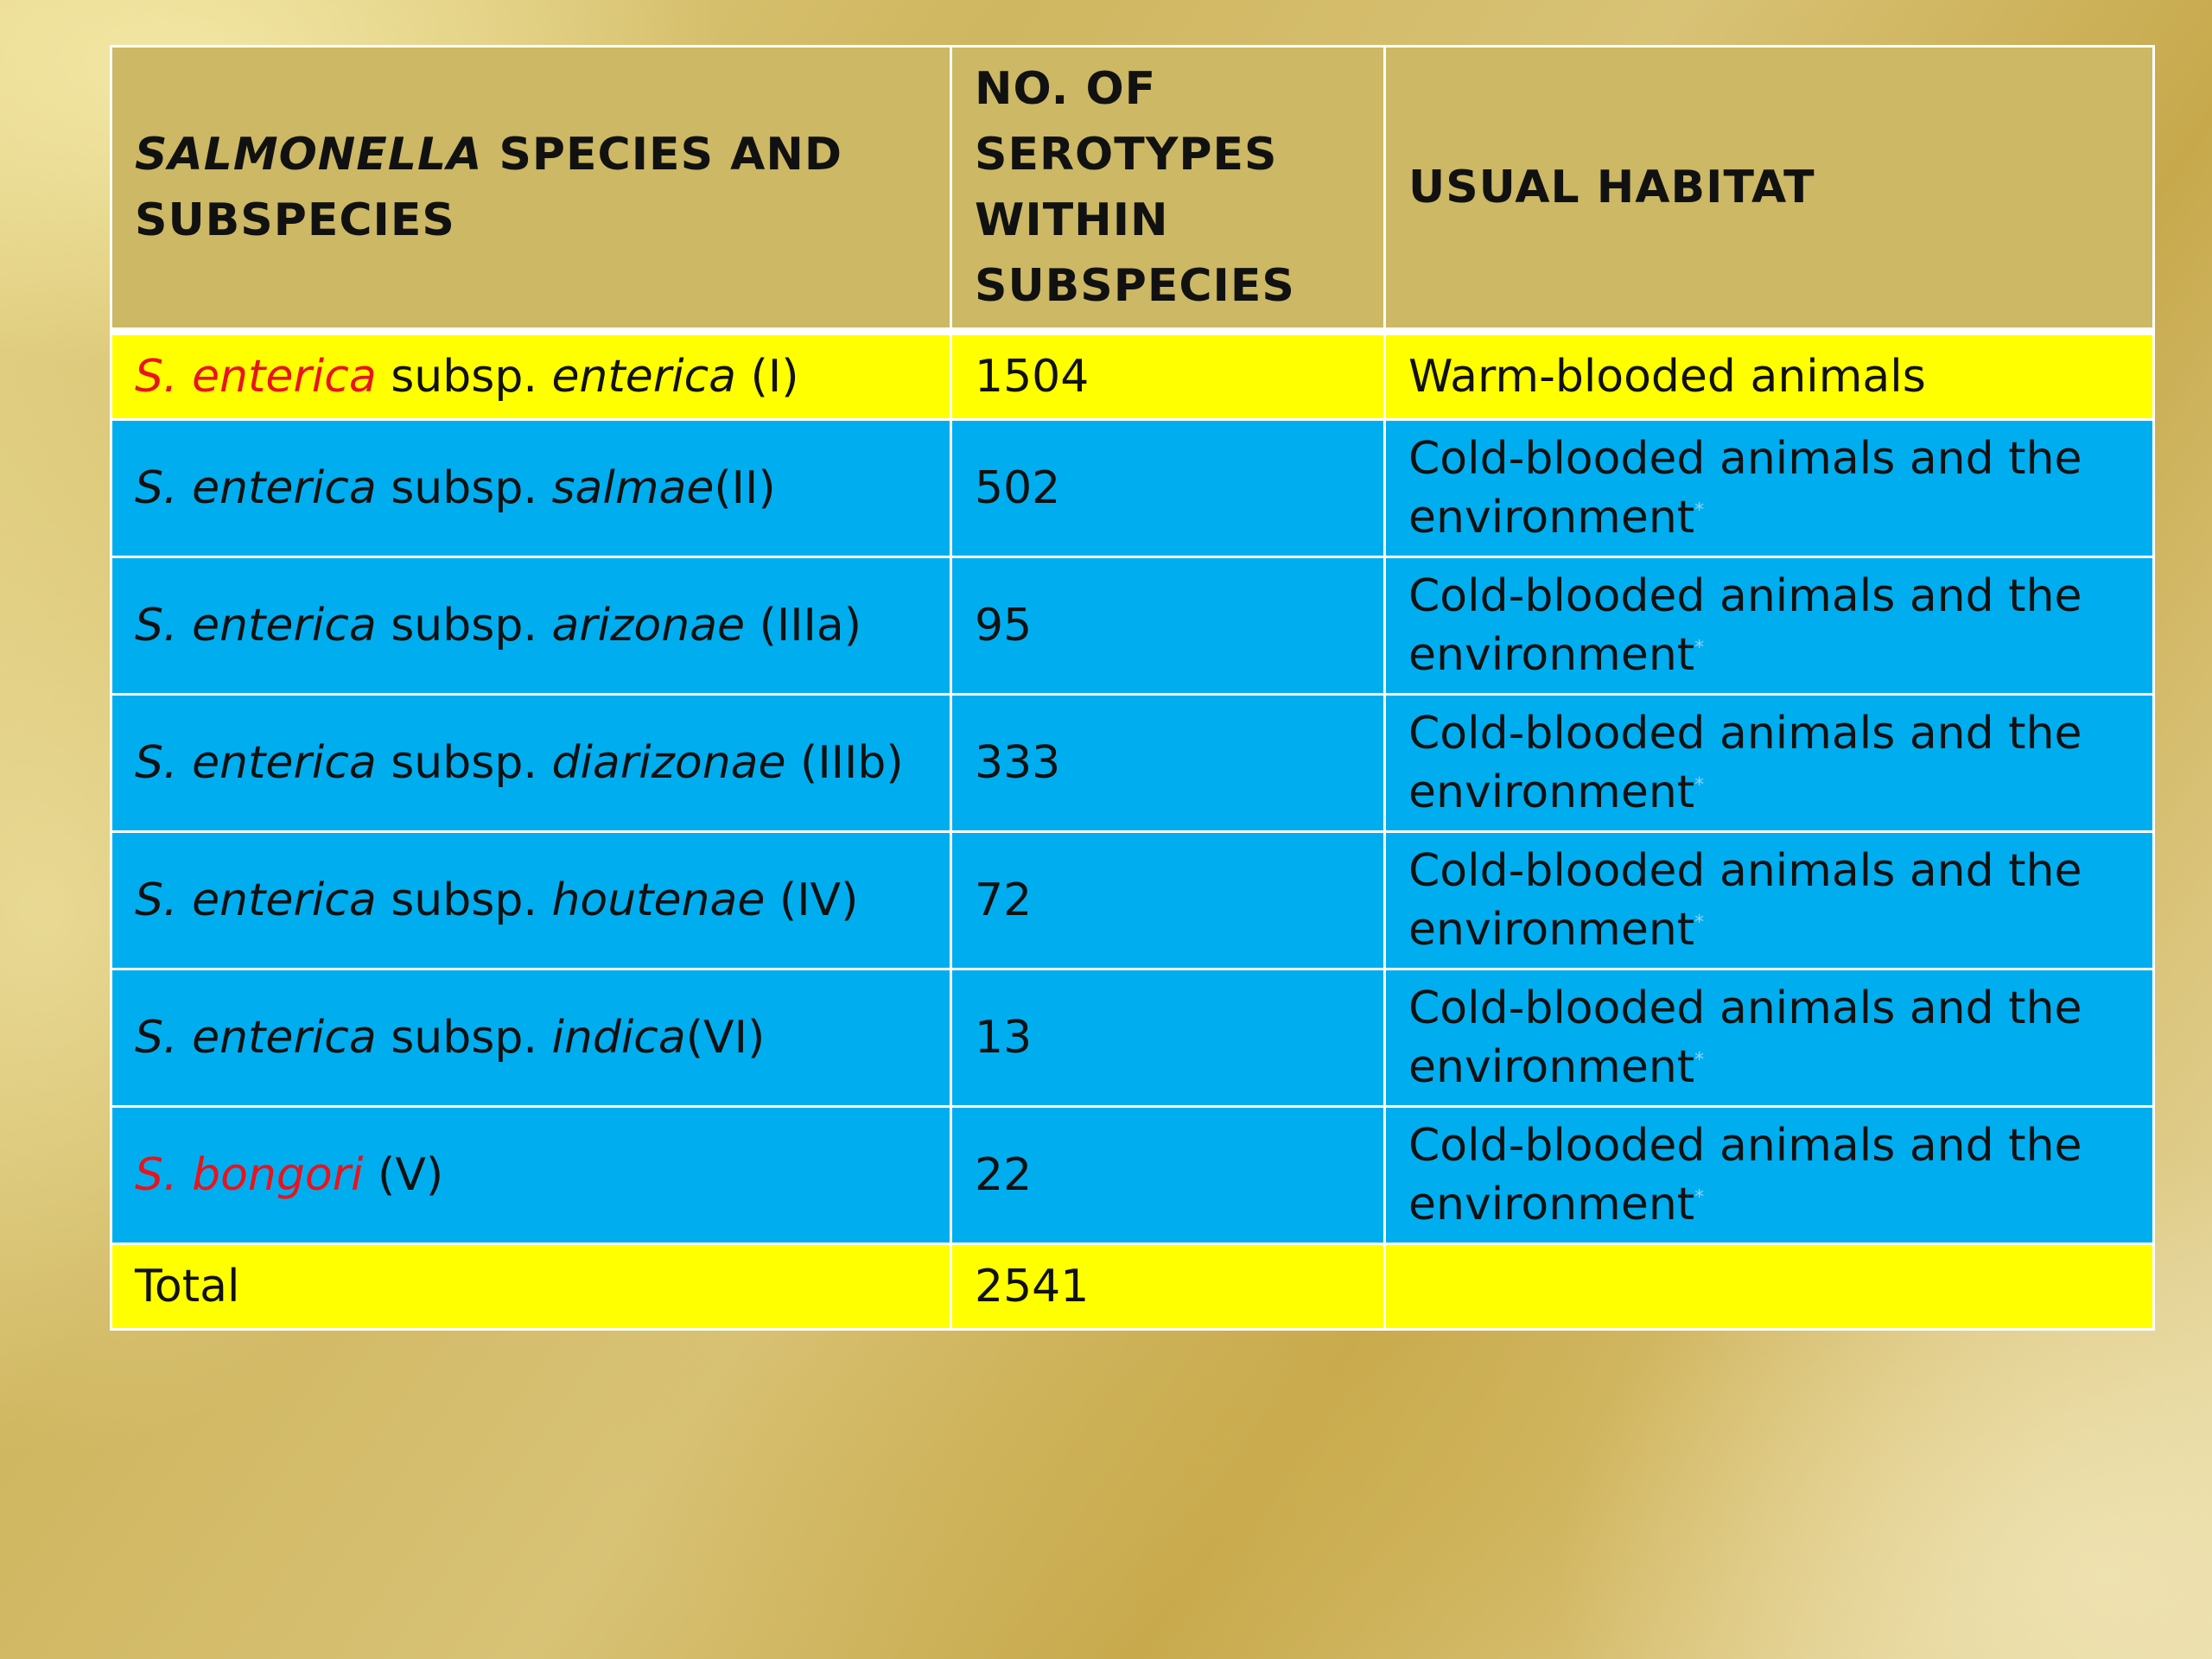 This screenshot has width=2212, height=1659. Describe the element at coordinates (1168, 626) in the screenshot. I see `serotype-count: 95` at that location.